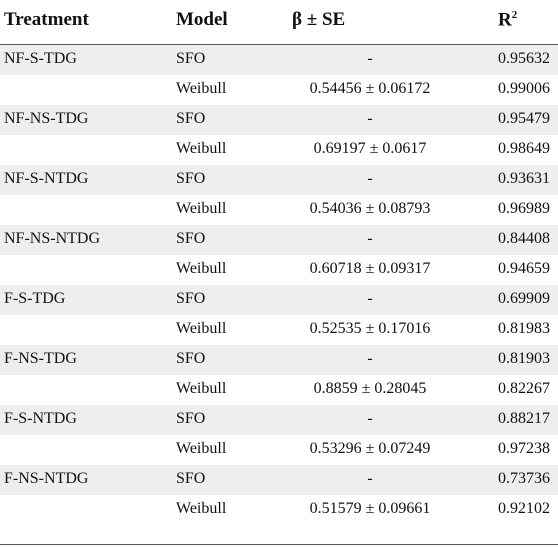 This screenshot has width=558, height=547. What do you see at coordinates (524, 418) in the screenshot?
I see `r-squared-cell: 0.88217` at bounding box center [524, 418].